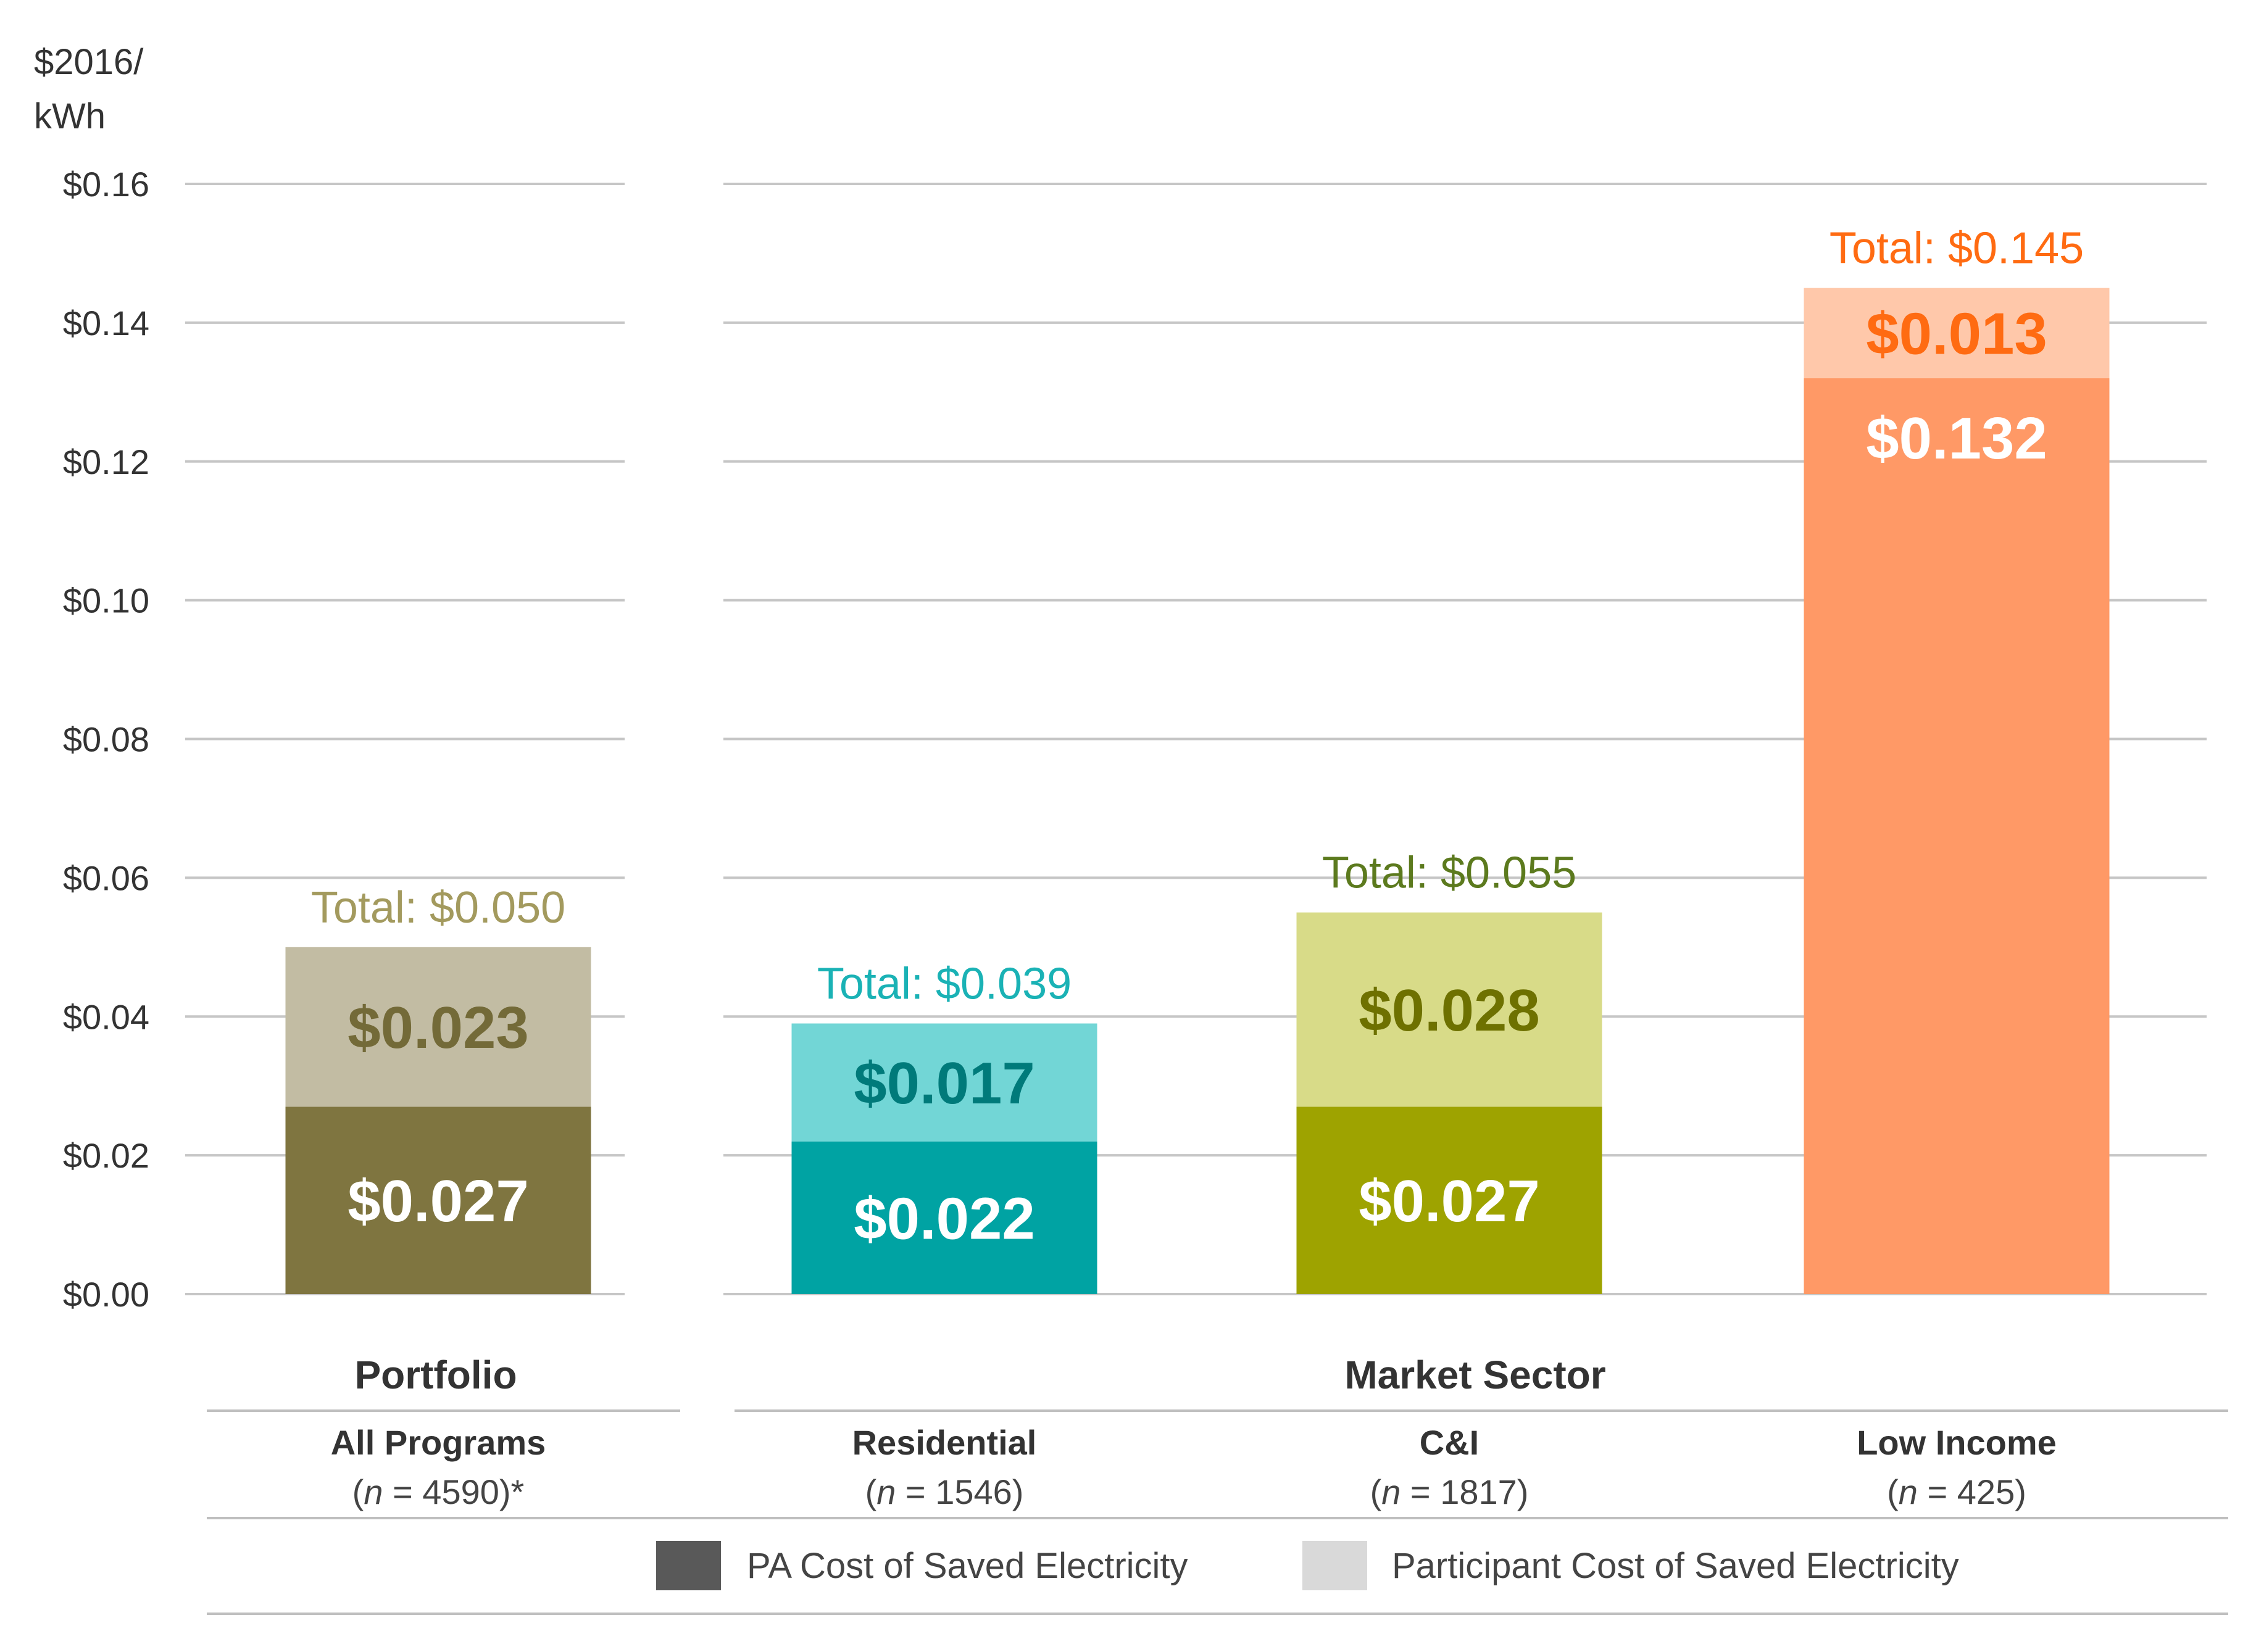 The height and width of the screenshot is (1652, 2256). Describe the element at coordinates (89, 62) in the screenshot. I see `y-axis-label-line-1: $2016/` at that location.